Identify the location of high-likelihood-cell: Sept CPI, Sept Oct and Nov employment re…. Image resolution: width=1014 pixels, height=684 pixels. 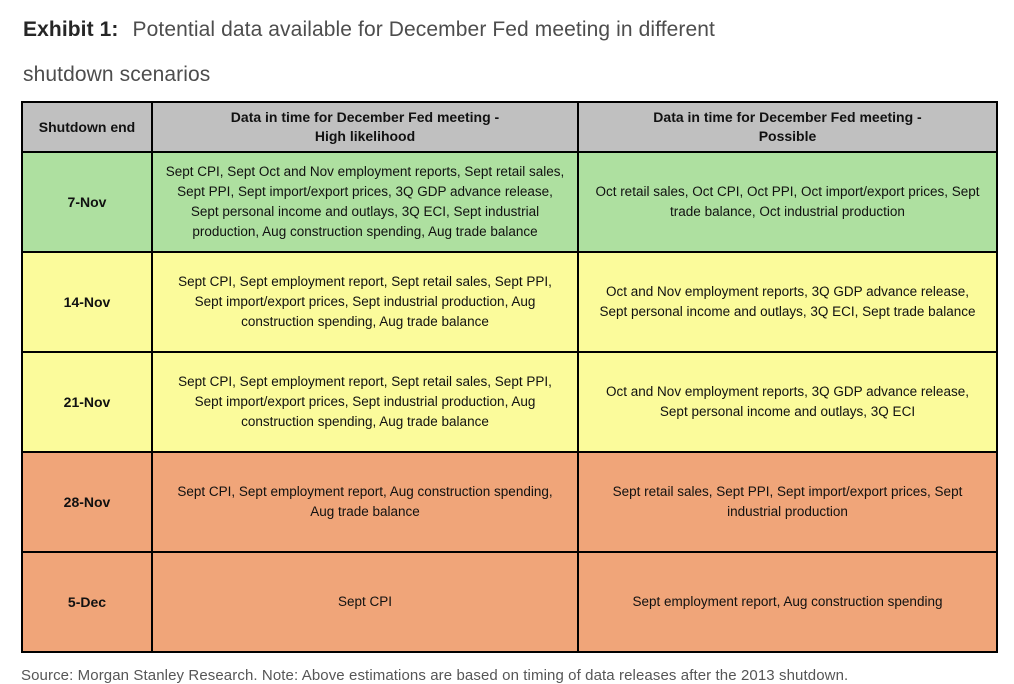
(365, 202).